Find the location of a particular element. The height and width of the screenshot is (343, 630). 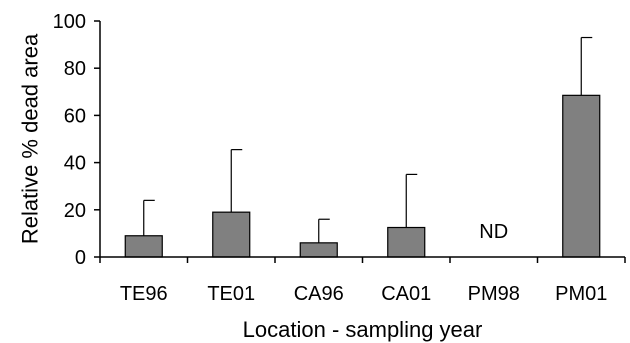

bar-te96 is located at coordinates (143, 246).